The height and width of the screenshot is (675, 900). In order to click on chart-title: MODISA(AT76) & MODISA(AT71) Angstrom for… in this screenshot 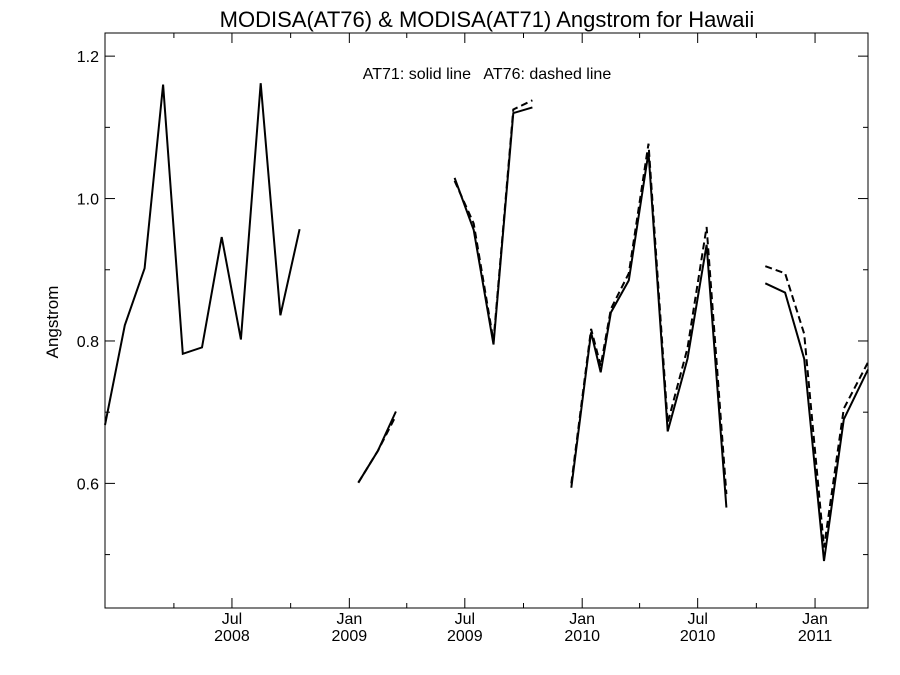, I will do `click(487, 19)`.